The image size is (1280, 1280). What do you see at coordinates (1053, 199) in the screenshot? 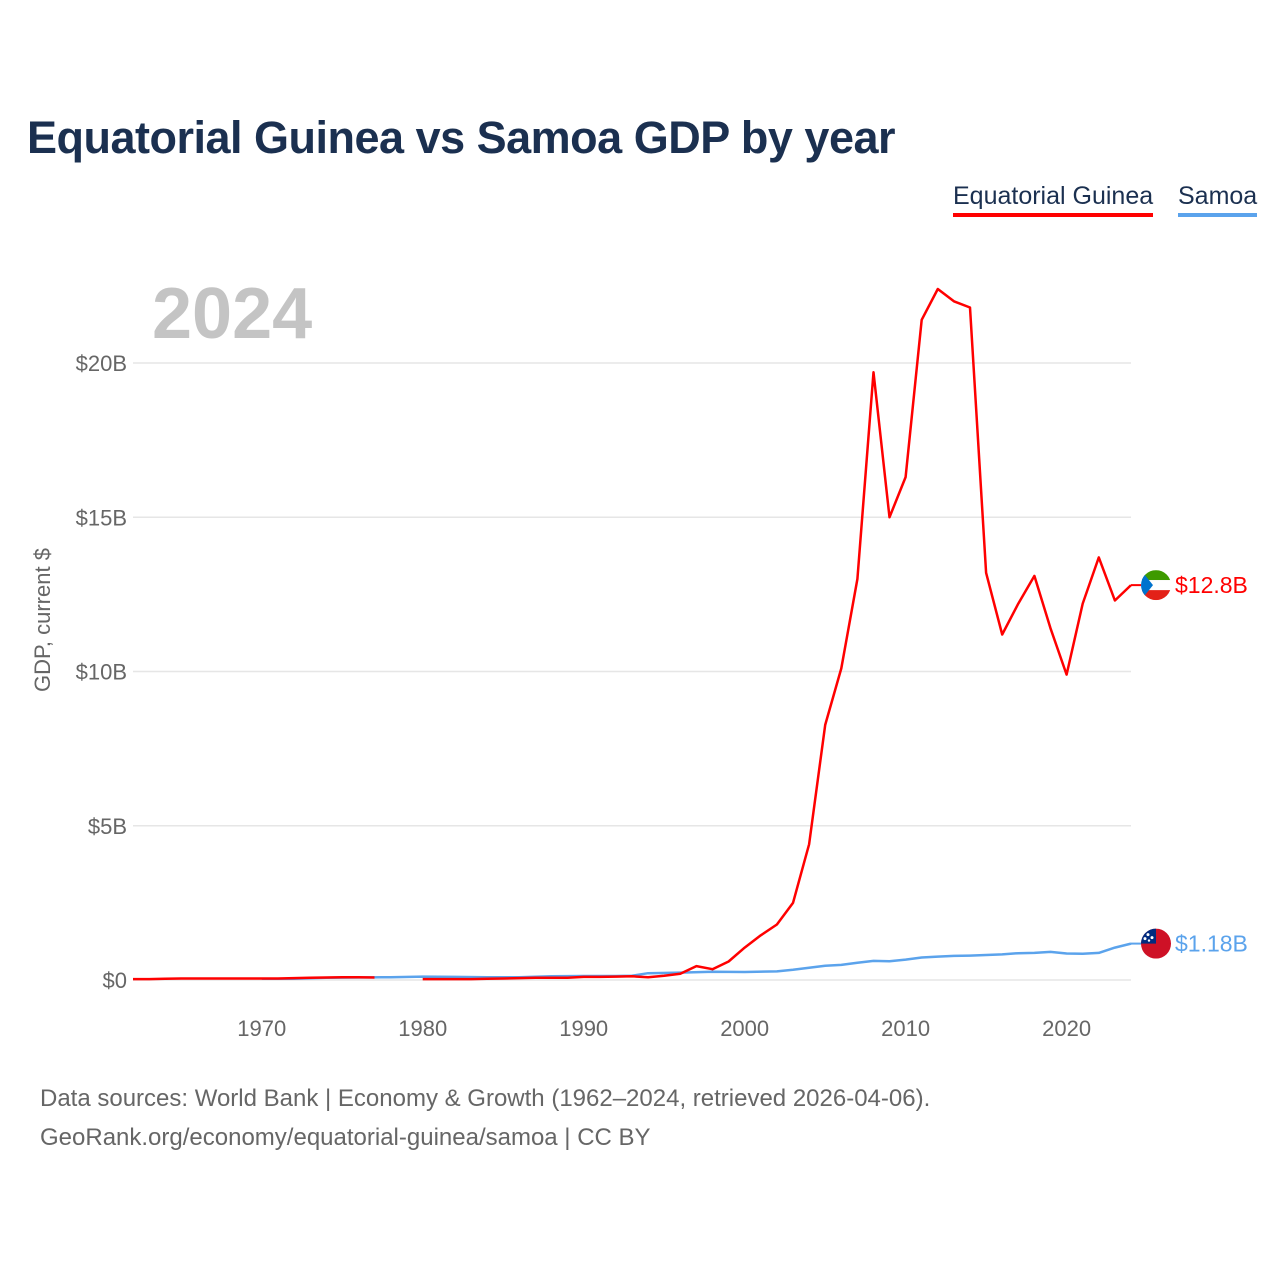
I see `legend-equatorial-guinea: Equatorial Guinea` at bounding box center [1053, 199].